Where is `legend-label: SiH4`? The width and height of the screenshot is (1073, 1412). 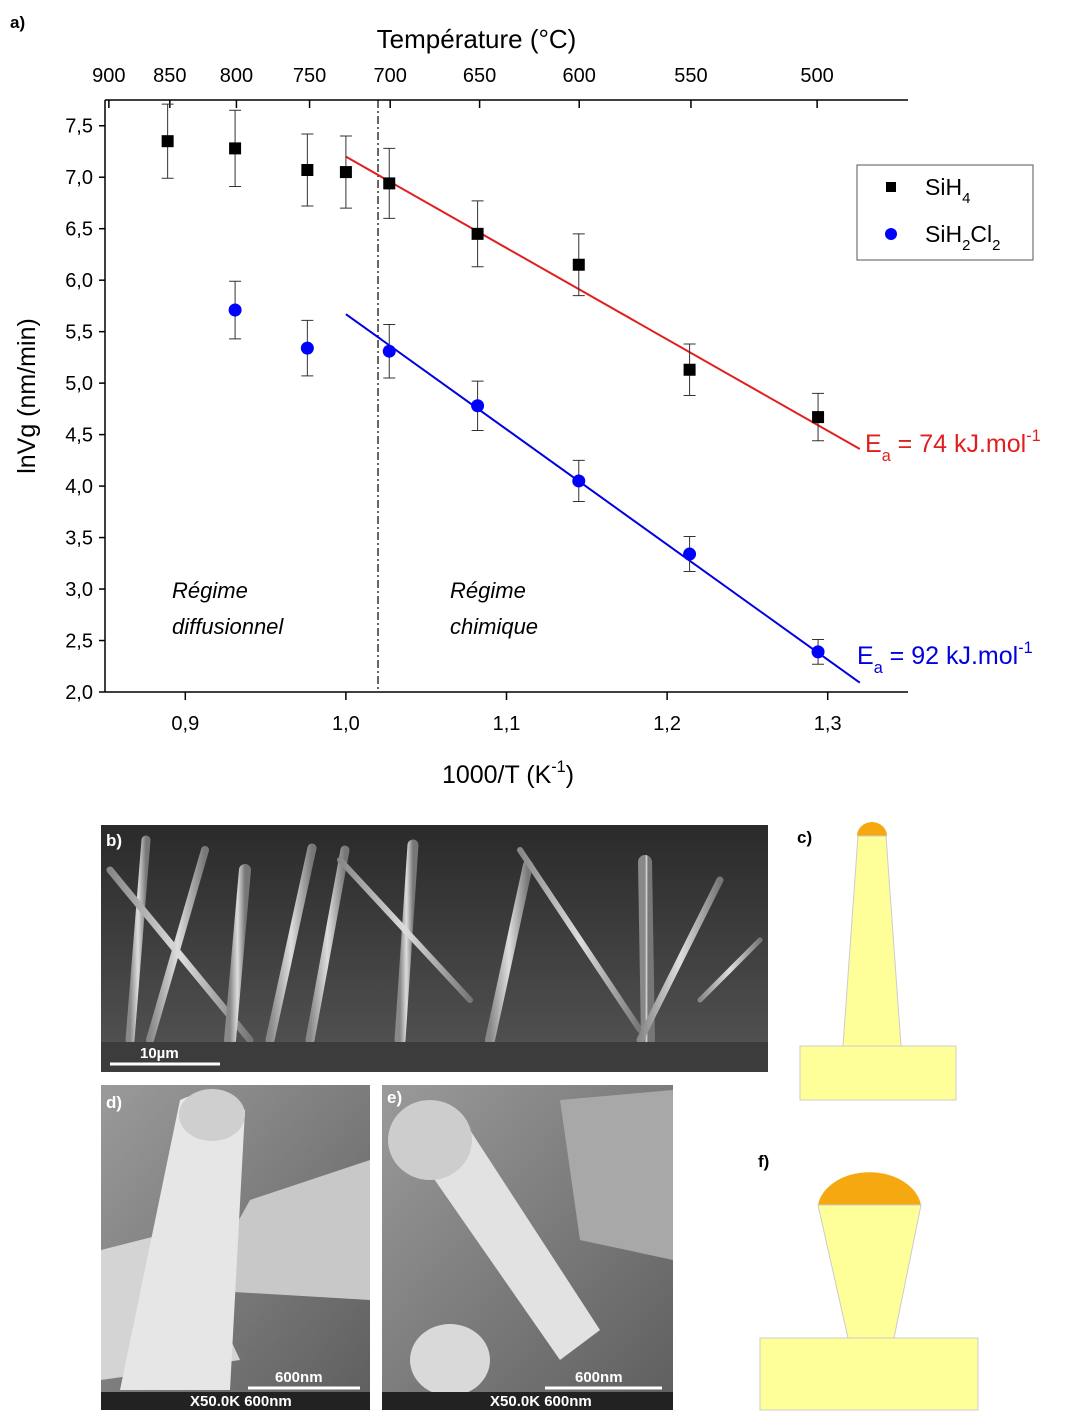
legend-label: SiH4 is located at coordinates (947, 190).